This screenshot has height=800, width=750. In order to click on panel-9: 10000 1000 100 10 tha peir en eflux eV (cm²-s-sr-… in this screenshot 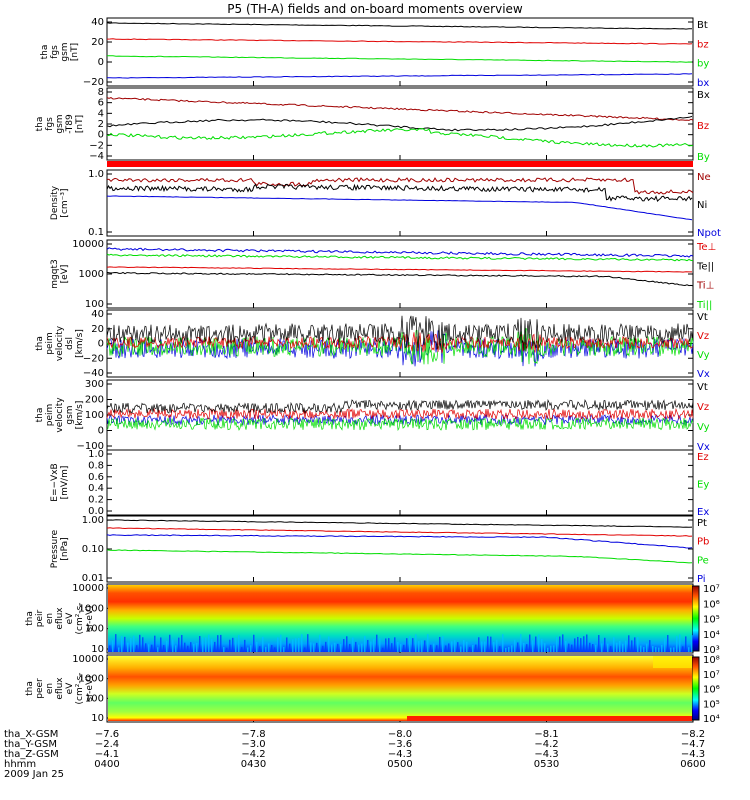, I will do `click(372, 619)`.